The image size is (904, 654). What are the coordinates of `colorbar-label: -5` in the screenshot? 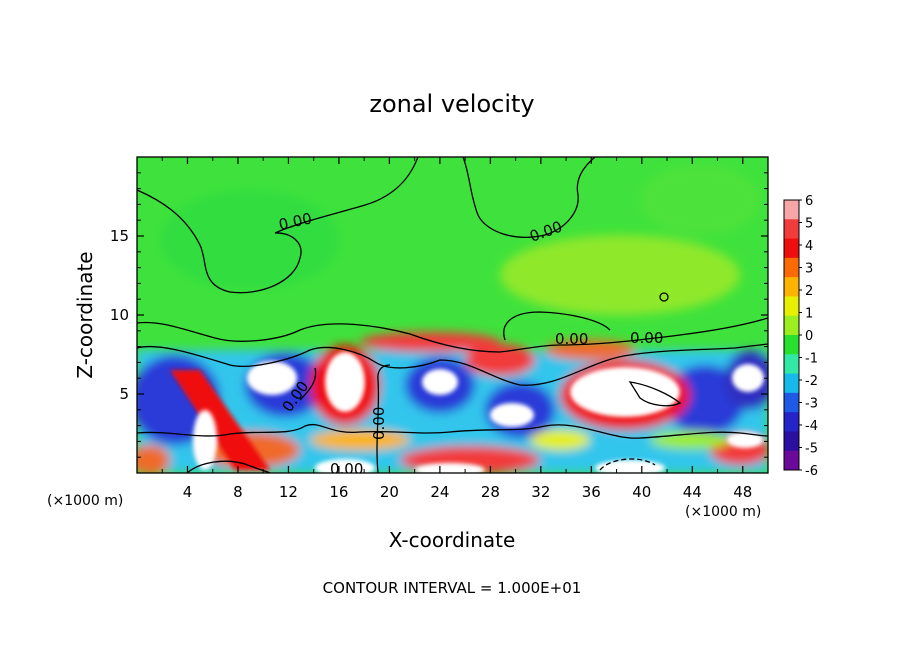 It's located at (811, 449).